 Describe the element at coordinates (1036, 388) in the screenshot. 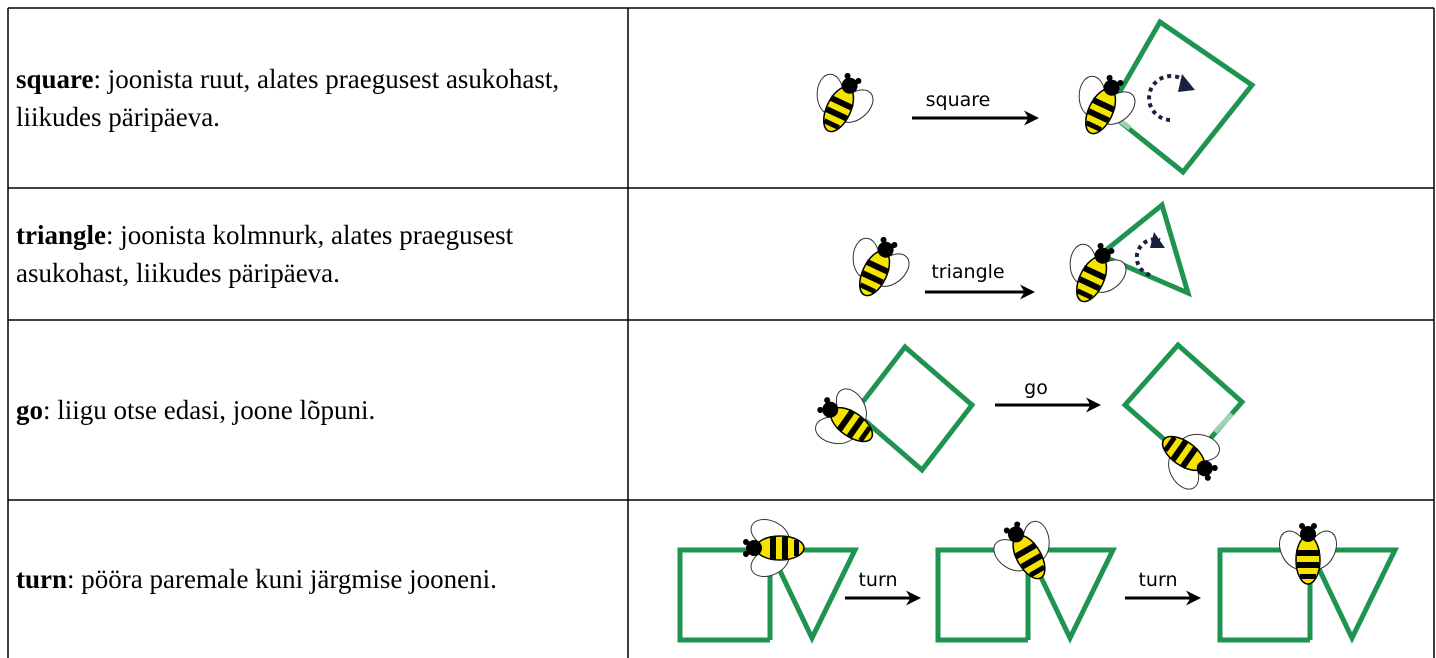

I see `arrow-label: go` at that location.